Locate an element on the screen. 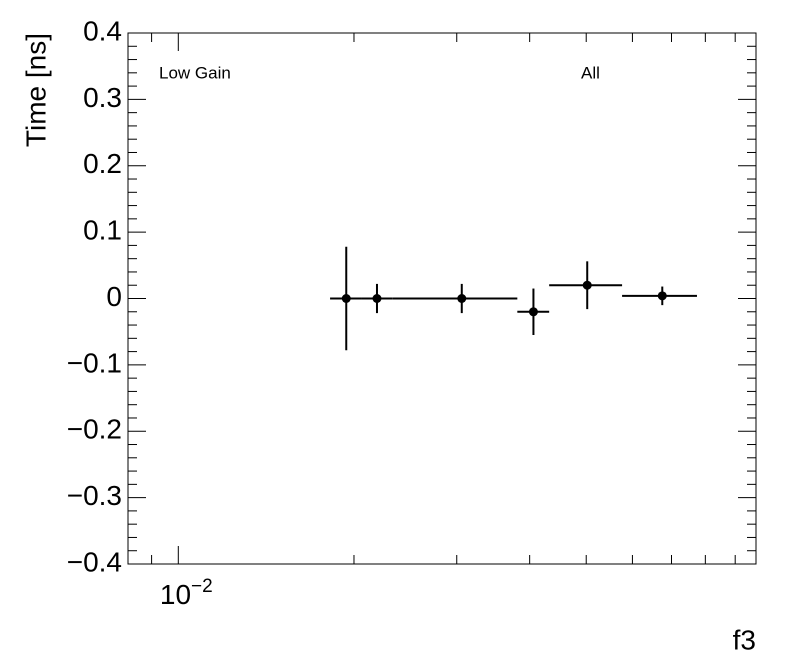 The image size is (796, 672). y-tick-label: −0.4 is located at coordinates (94, 561).